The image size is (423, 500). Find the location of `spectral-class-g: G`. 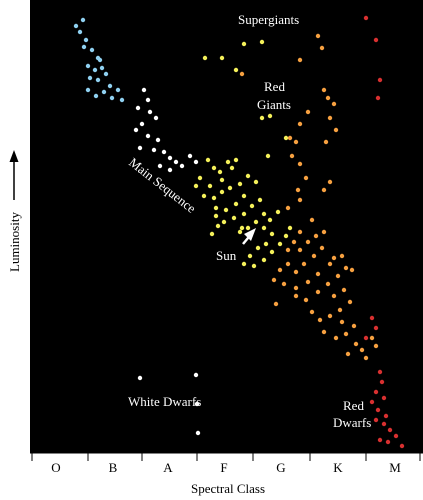

spectral-class-g: G is located at coordinates (280, 467).